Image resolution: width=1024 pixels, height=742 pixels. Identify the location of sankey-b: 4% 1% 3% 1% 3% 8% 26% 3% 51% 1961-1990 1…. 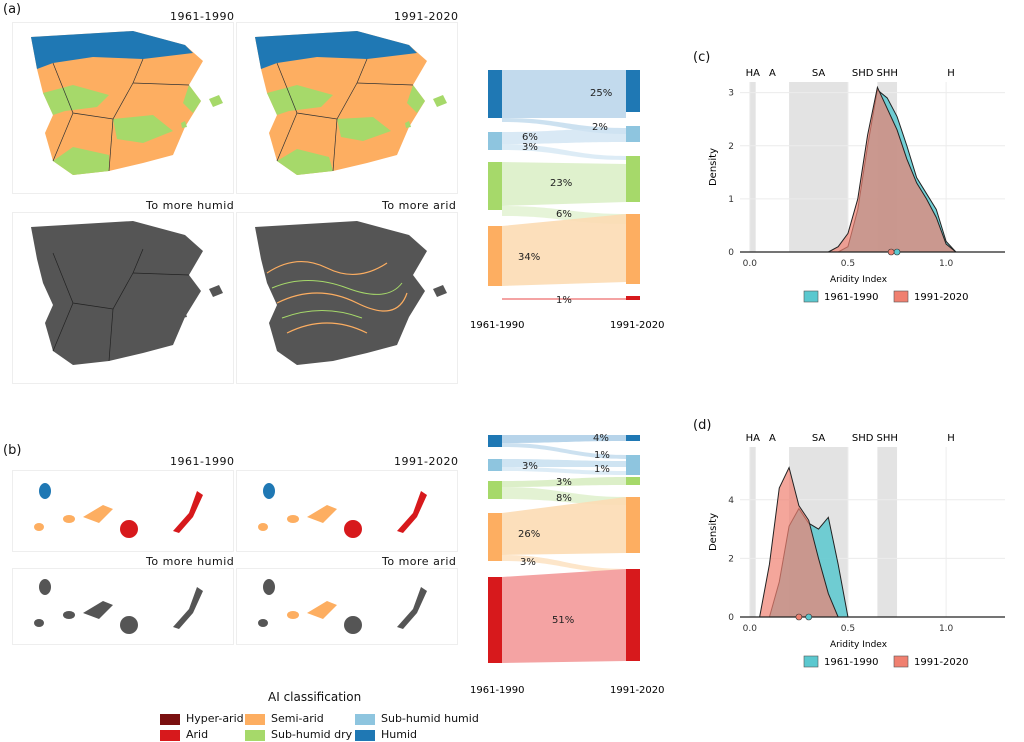
(567, 564).